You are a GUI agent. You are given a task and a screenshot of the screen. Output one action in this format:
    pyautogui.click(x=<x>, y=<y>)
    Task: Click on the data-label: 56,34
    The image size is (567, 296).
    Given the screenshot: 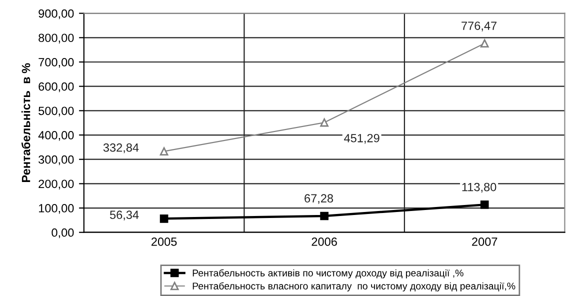 What is the action you would take?
    pyautogui.click(x=124, y=215)
    